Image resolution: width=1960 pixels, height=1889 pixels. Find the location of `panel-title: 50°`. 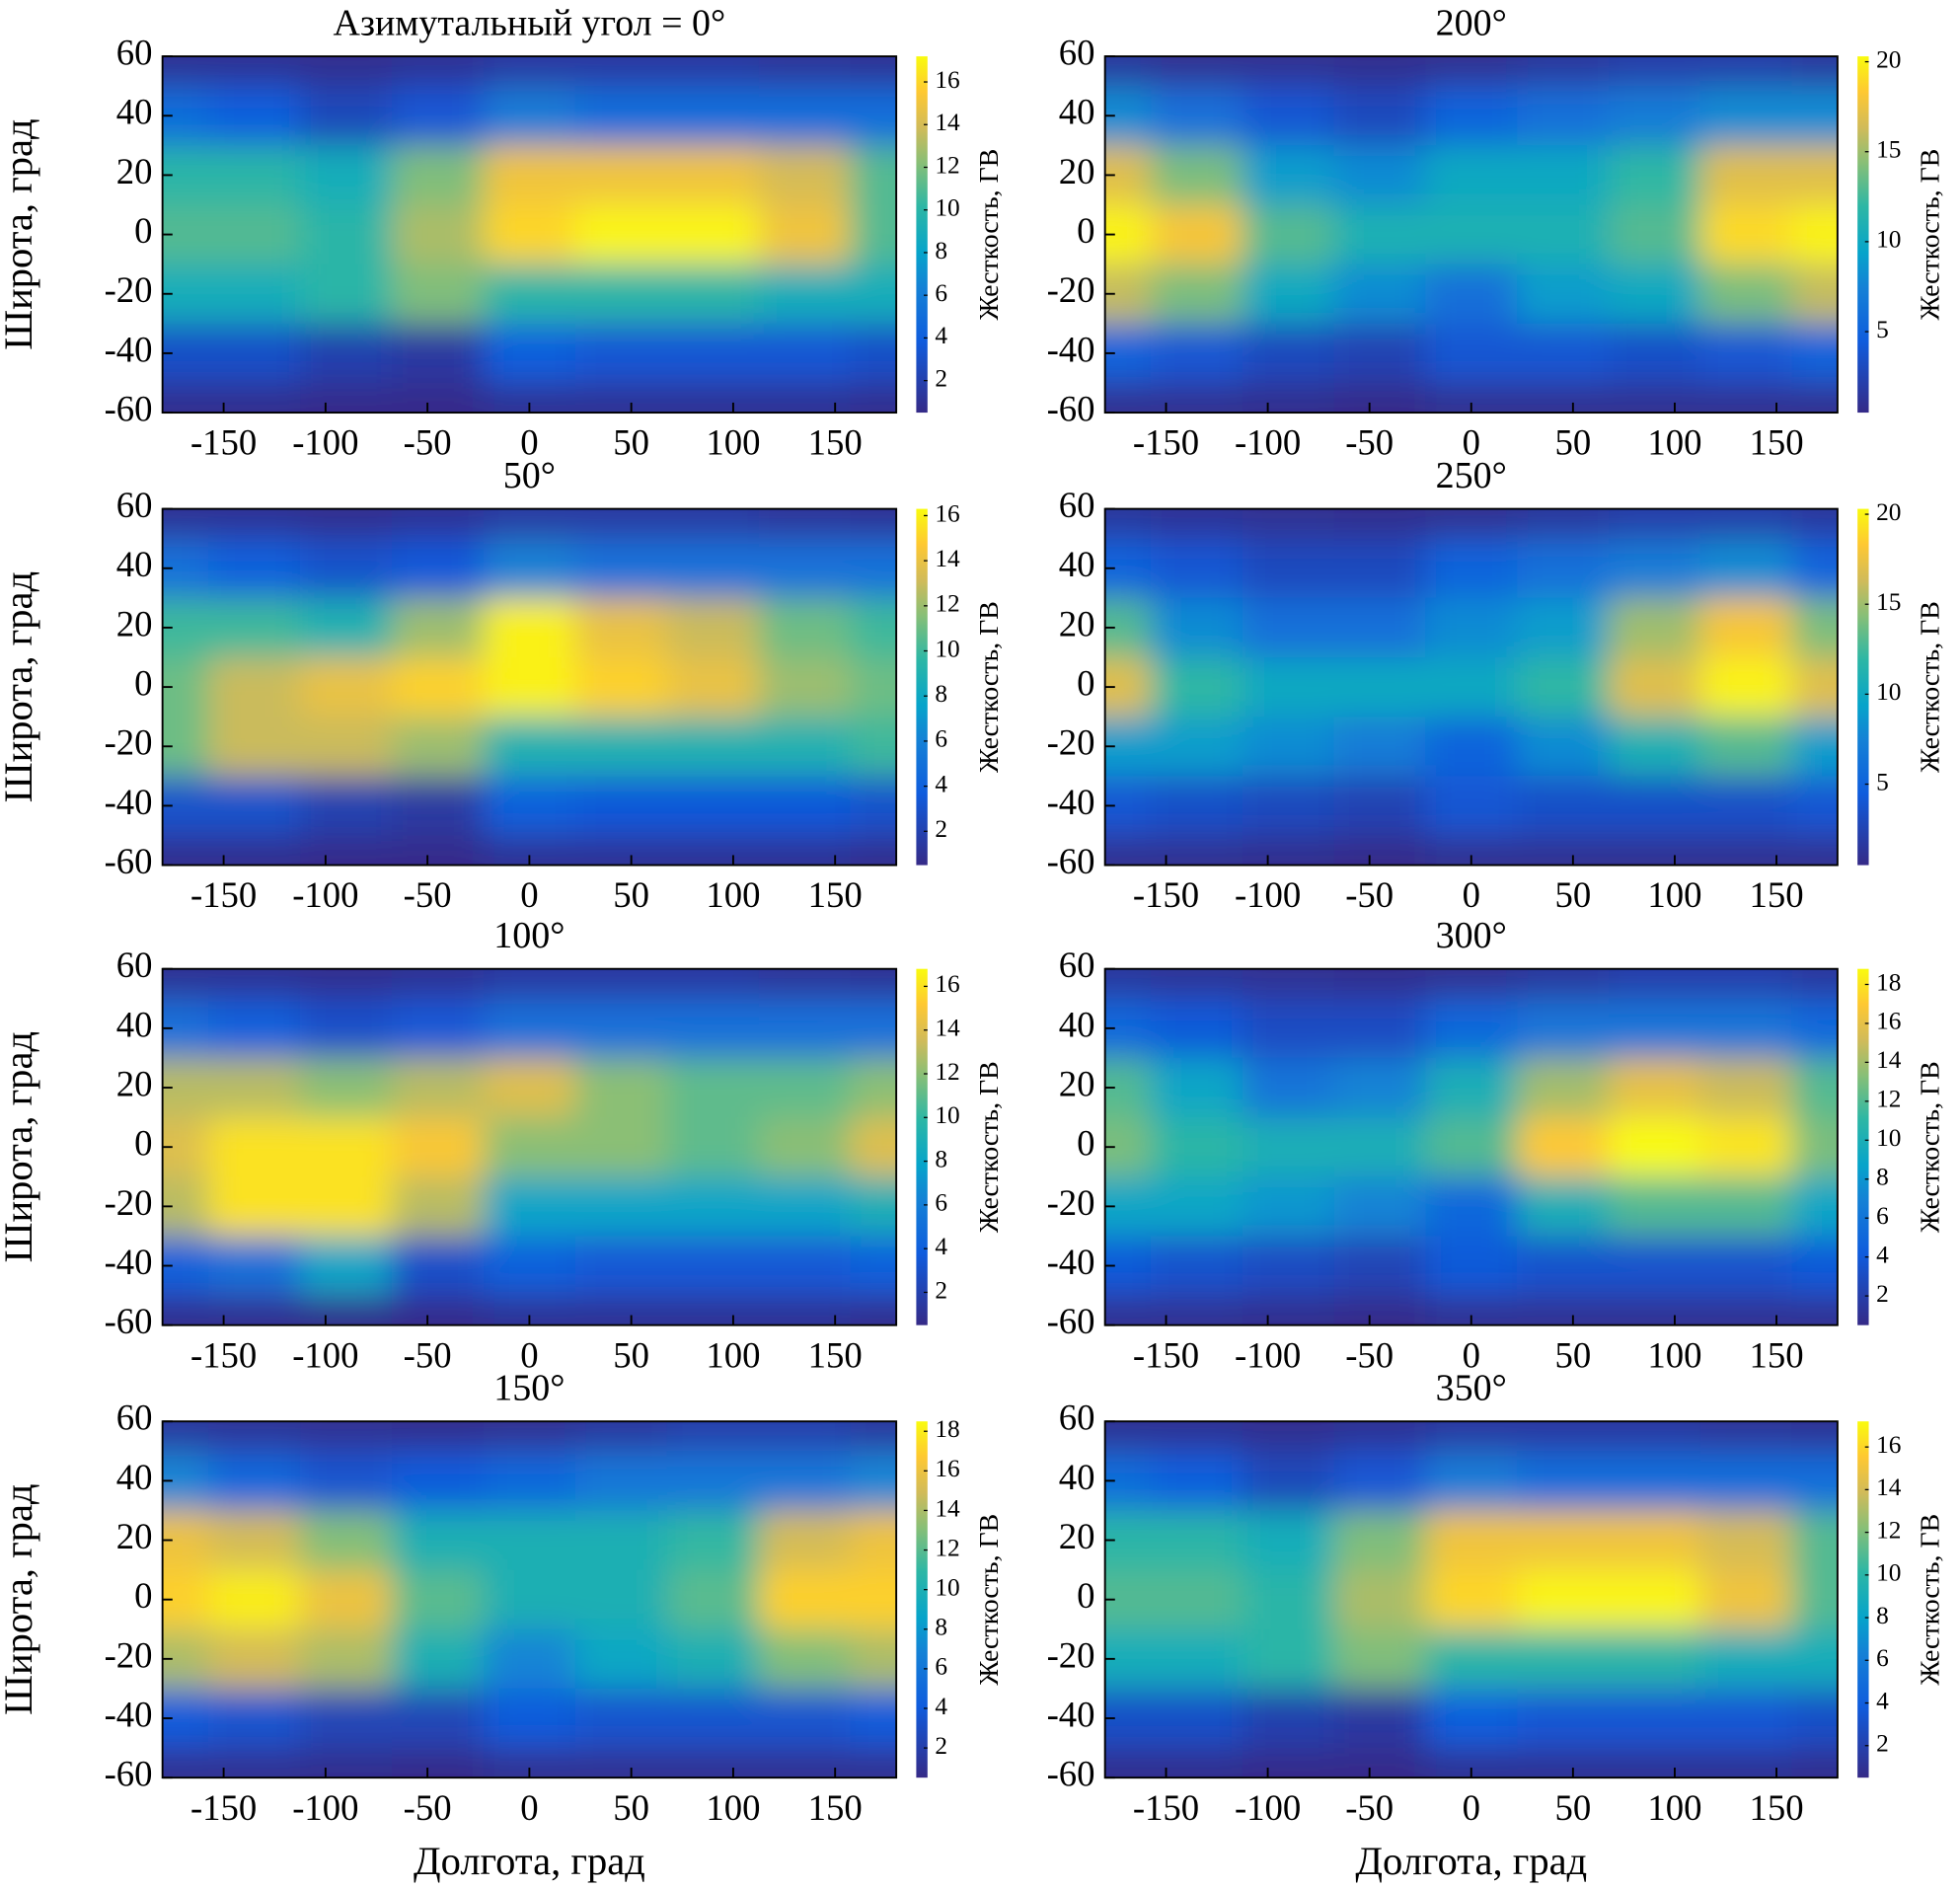

panel-title: 50° is located at coordinates (529, 475).